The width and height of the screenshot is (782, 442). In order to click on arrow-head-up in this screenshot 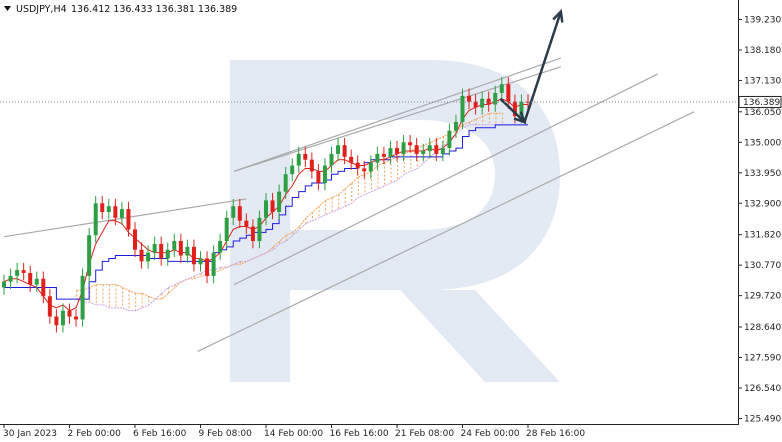, I will do `click(558, 15)`.